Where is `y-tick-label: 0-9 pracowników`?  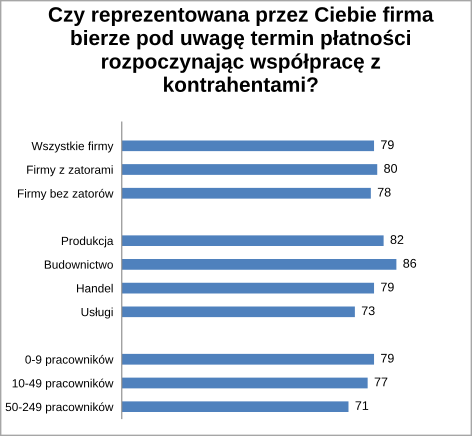 y-tick-label: 0-9 pracowników is located at coordinates (69, 360).